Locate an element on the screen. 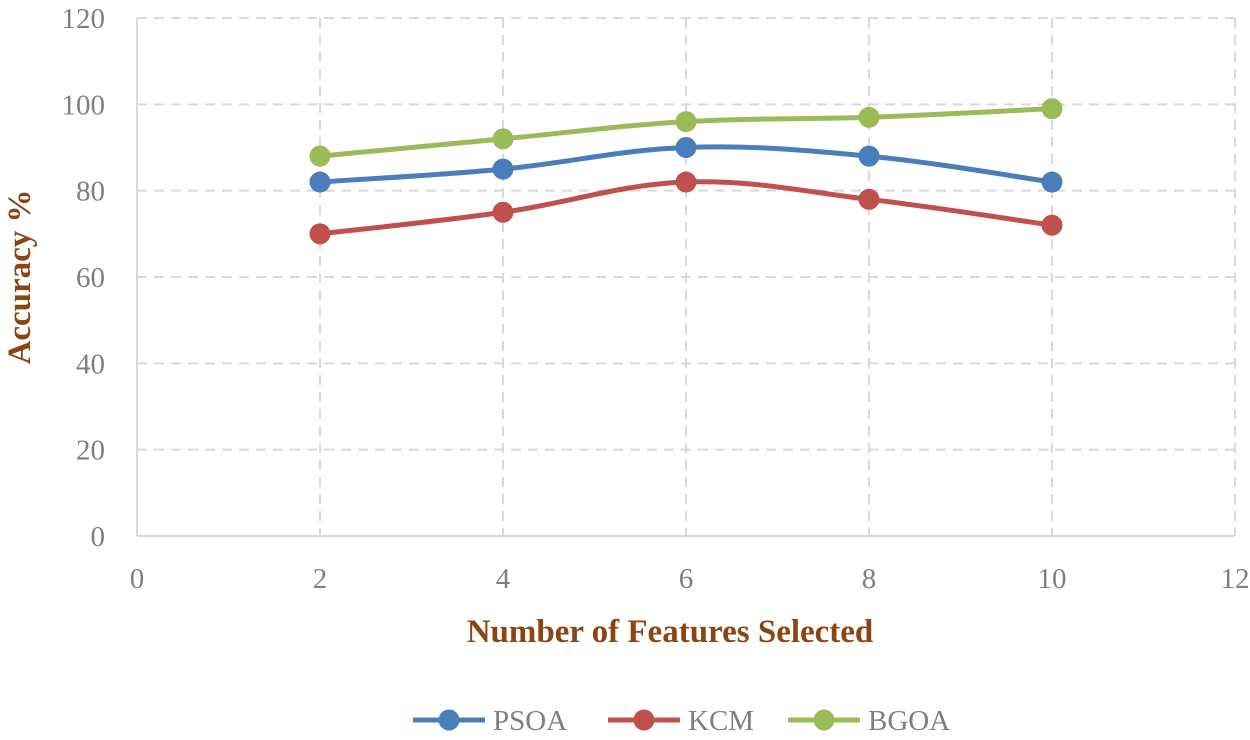 This screenshot has height=740, width=1250. legend-marker-psoa is located at coordinates (449, 720).